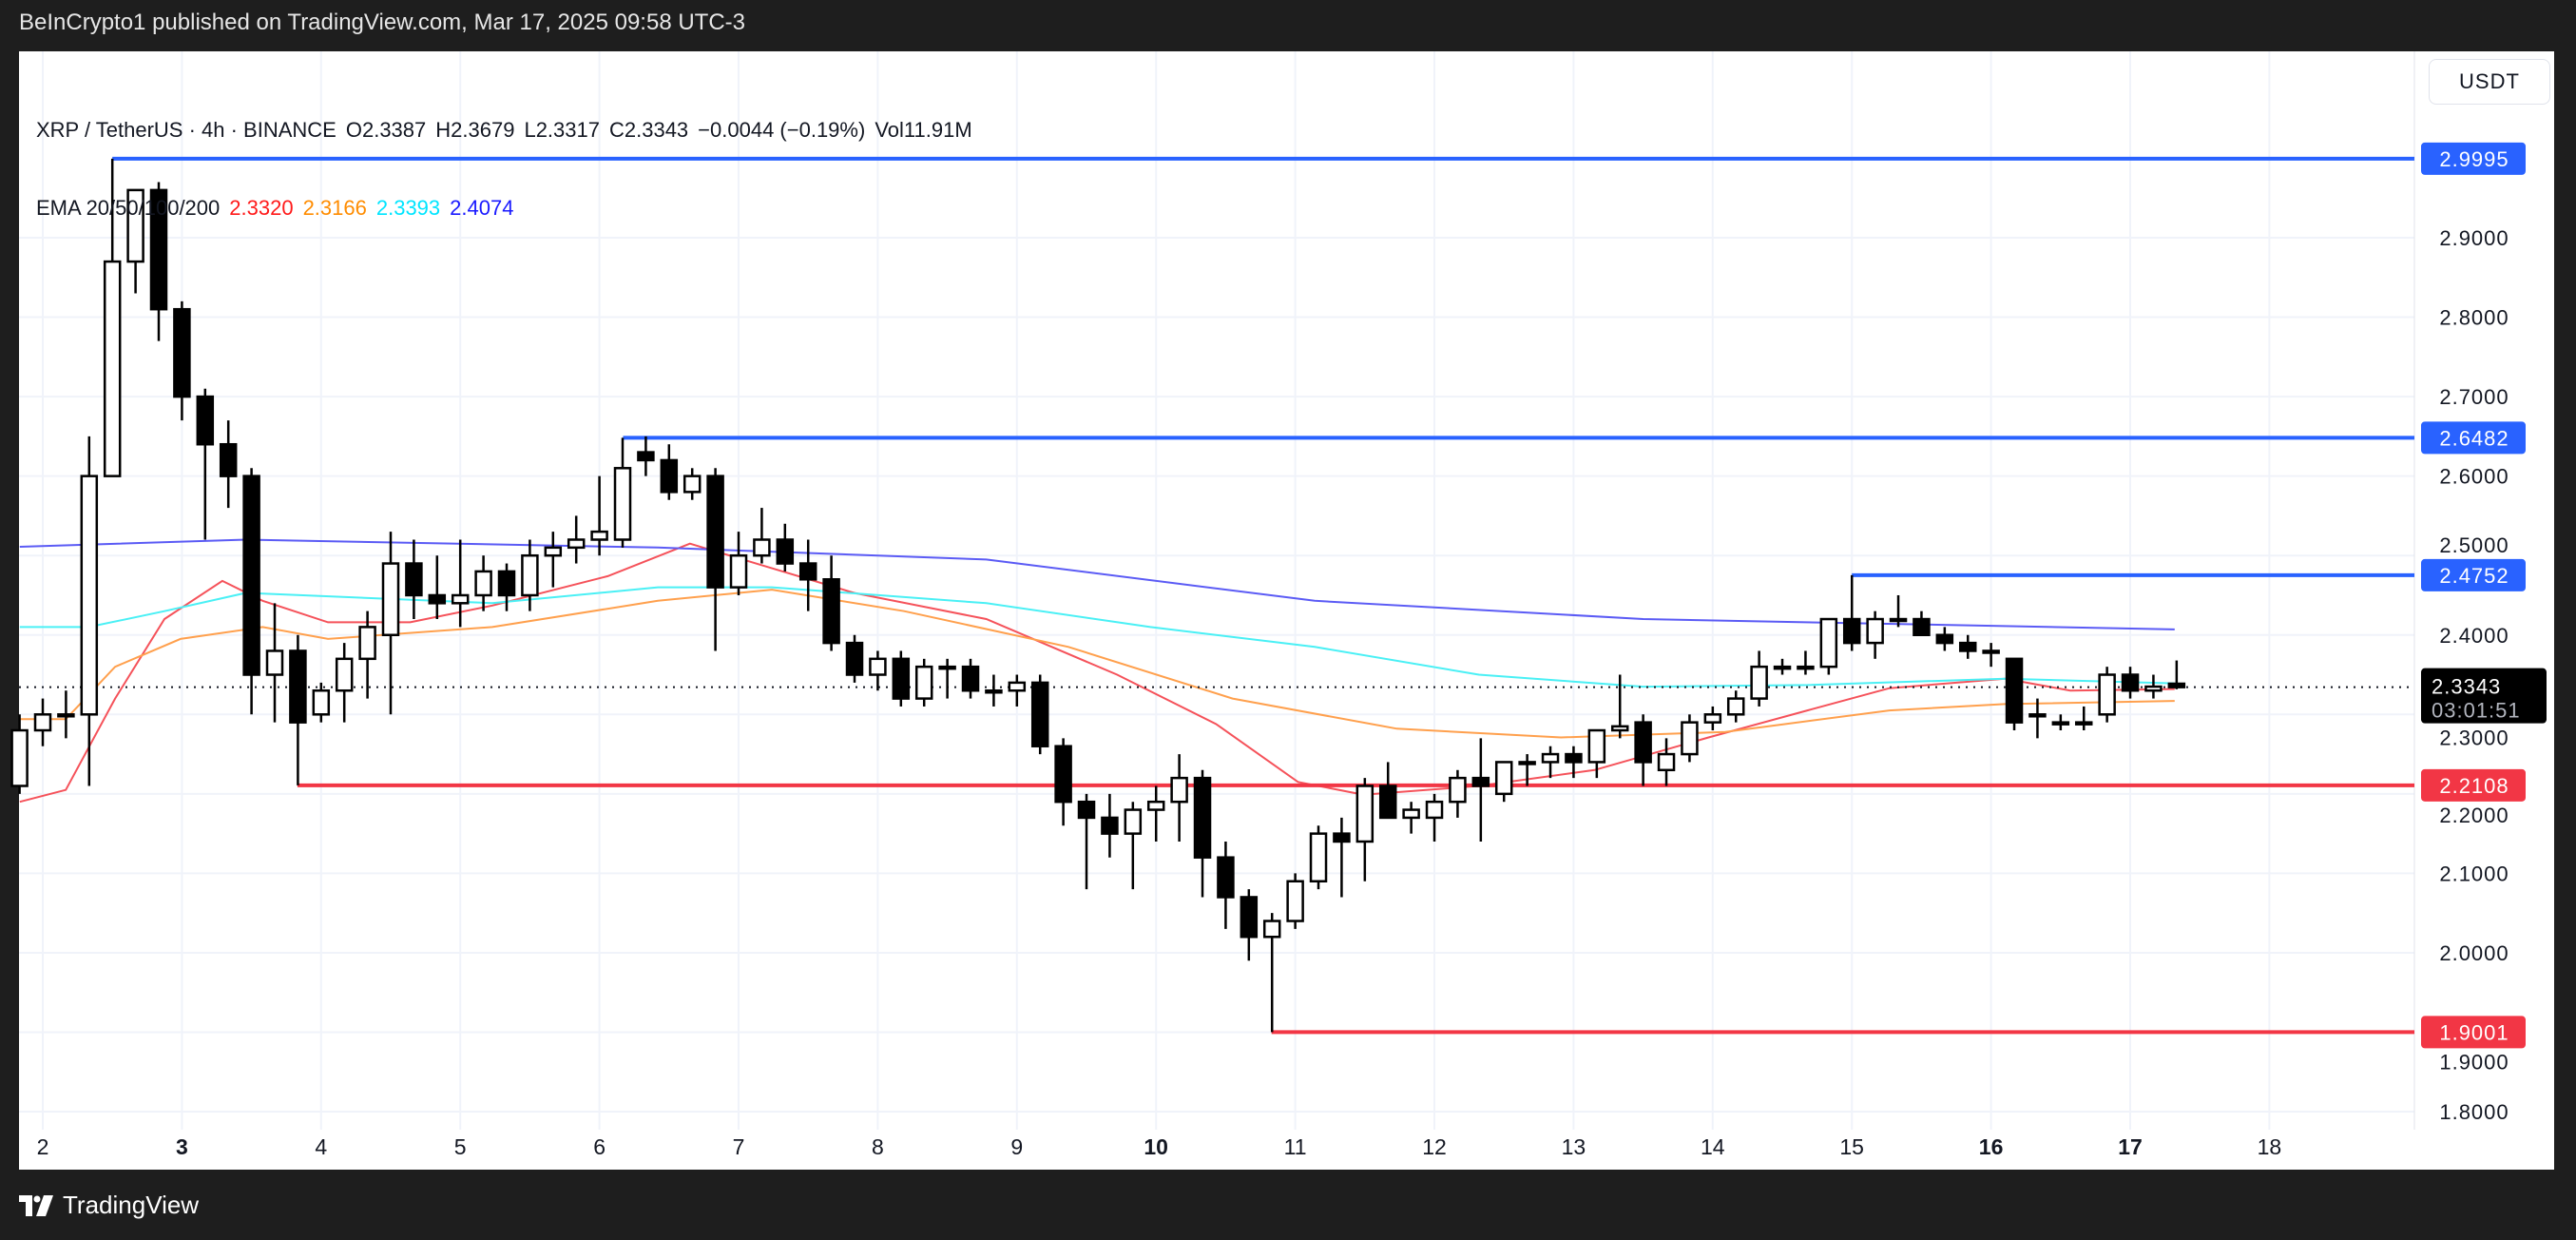  I want to click on support-price-label: 2.2108, so click(2474, 786).